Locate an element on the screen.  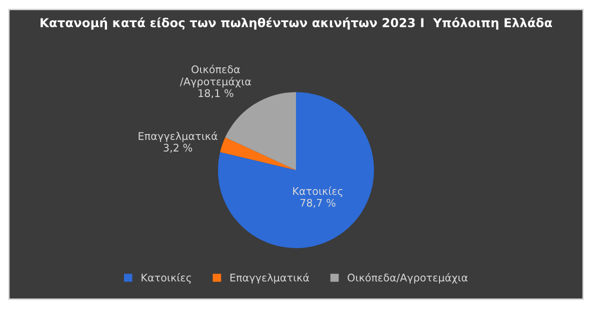
legend-label: Επαγγελματικά is located at coordinates (270, 278).